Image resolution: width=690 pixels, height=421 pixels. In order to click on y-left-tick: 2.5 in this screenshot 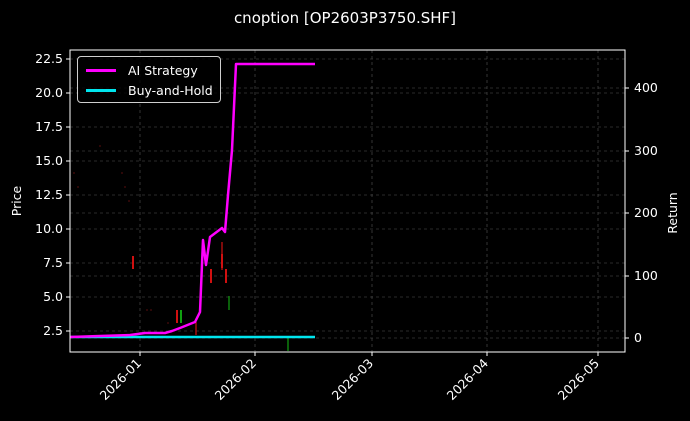, I will do `click(53, 330)`.